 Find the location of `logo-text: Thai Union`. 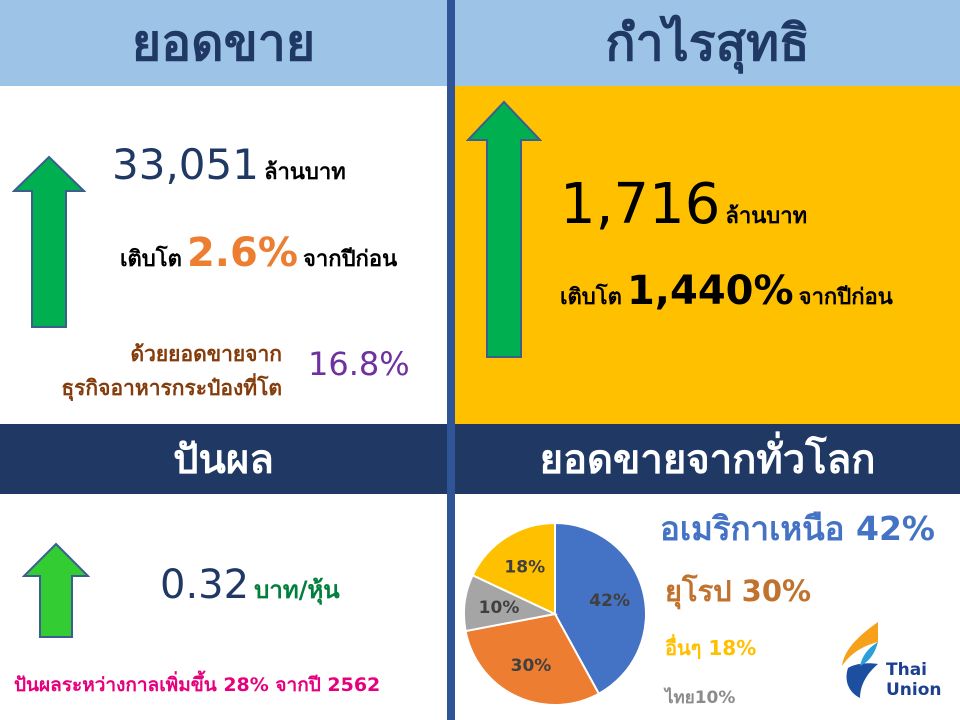

logo-text: Thai Union is located at coordinates (914, 680).